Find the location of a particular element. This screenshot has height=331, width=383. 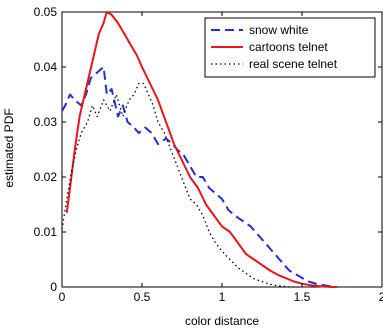

y-tick-label: 0.03 is located at coordinates (46, 122).